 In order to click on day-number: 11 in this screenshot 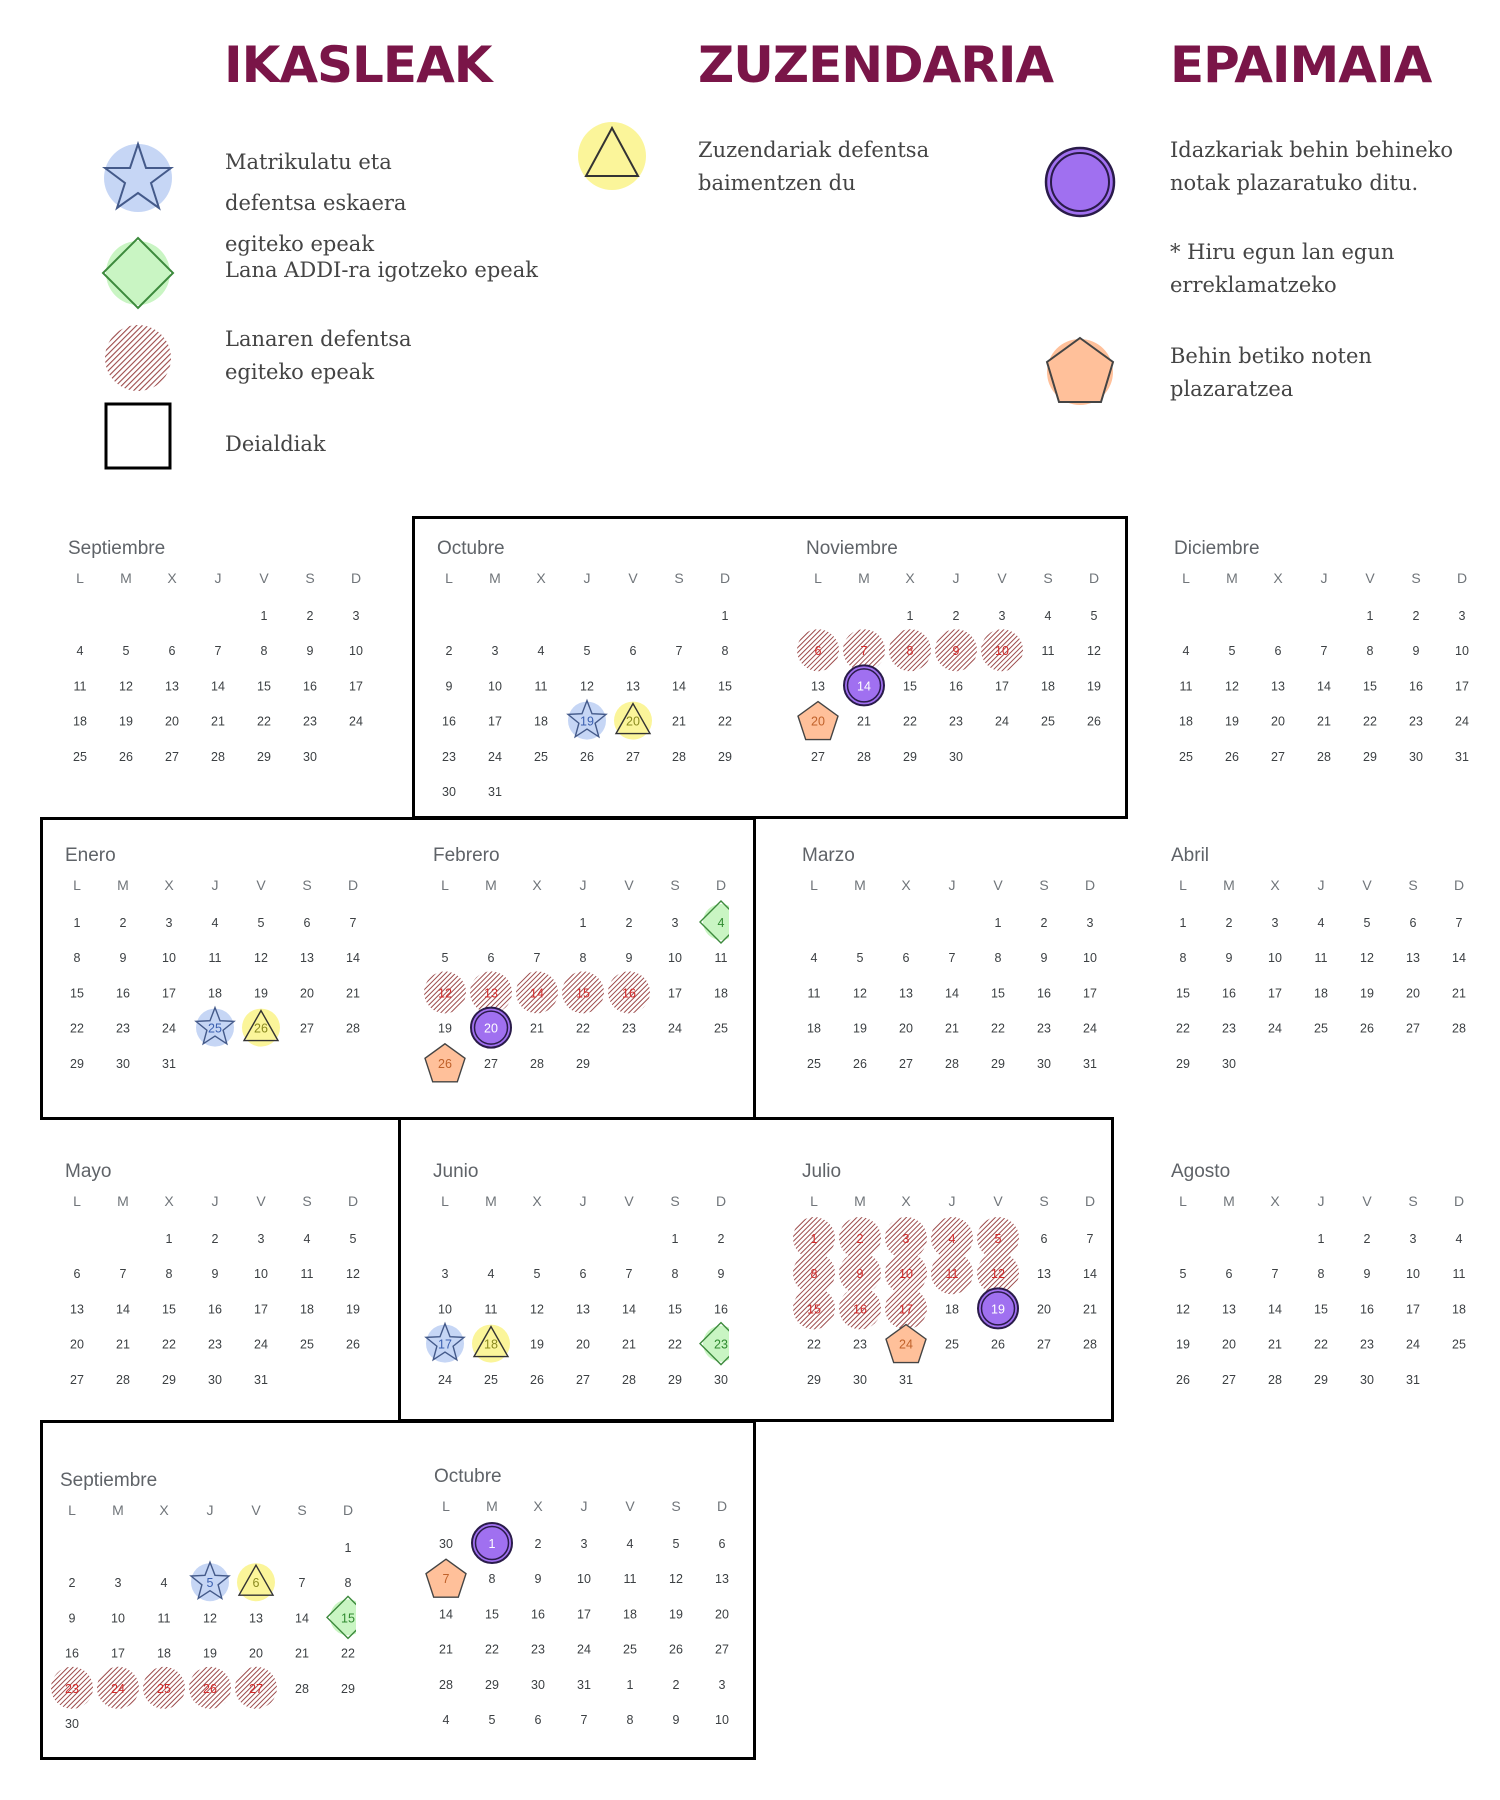, I will do `click(1321, 958)`.